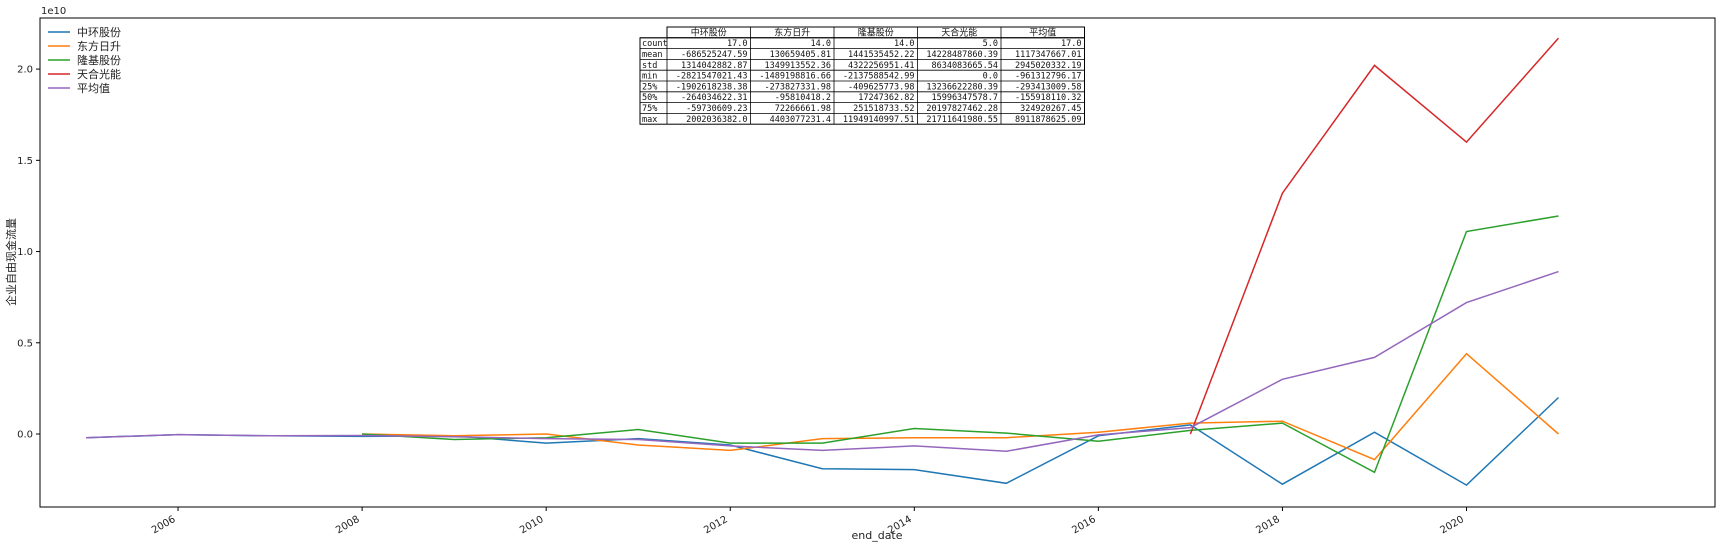  Describe the element at coordinates (714, 55) in the screenshot. I see `table-cell-1-0: -686525247.59` at that location.